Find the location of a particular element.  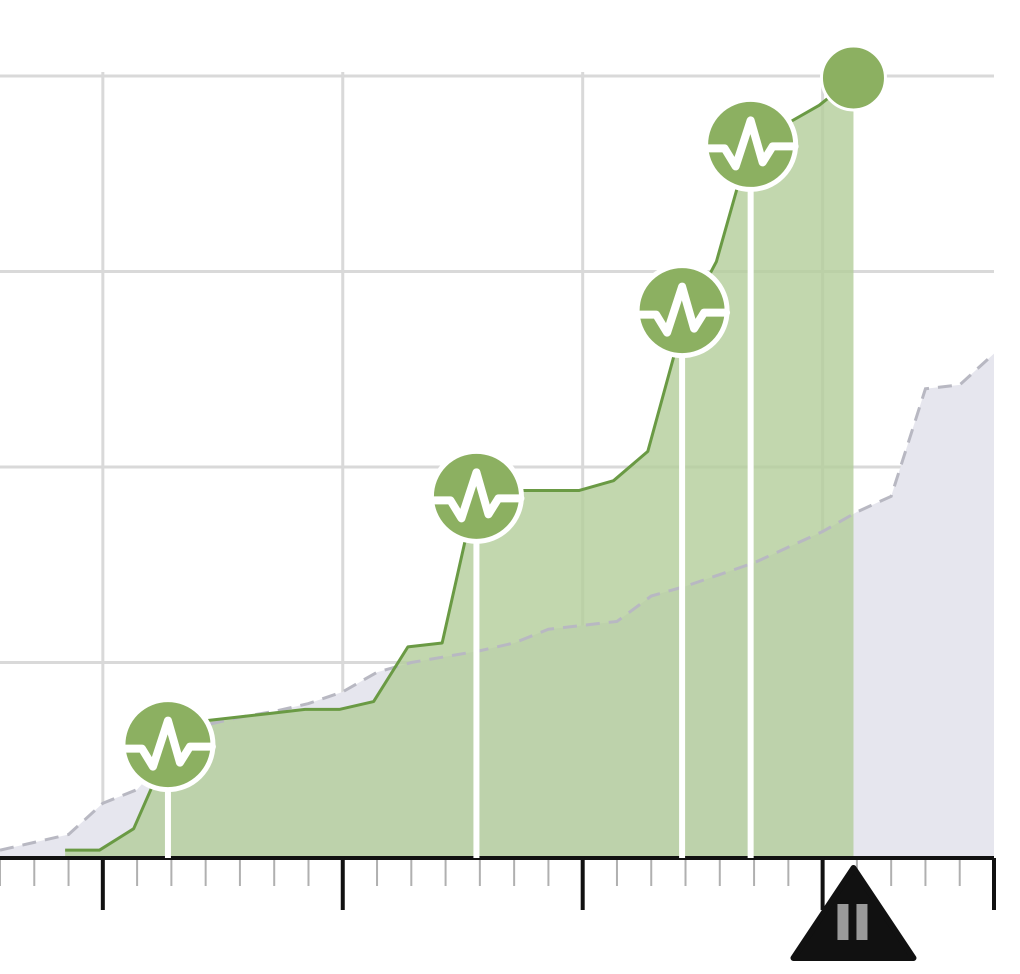

current-progress-dot is located at coordinates (853, 78).